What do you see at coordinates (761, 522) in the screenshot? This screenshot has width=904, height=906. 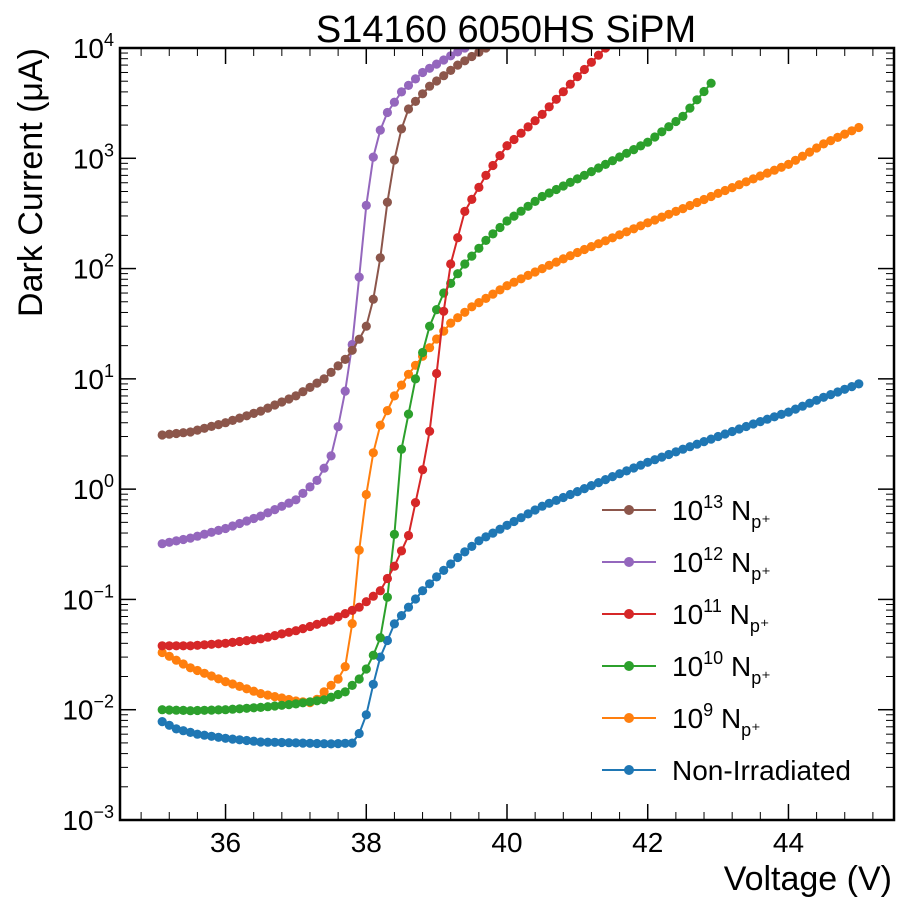 I see `legend-subscript: p⁺` at bounding box center [761, 522].